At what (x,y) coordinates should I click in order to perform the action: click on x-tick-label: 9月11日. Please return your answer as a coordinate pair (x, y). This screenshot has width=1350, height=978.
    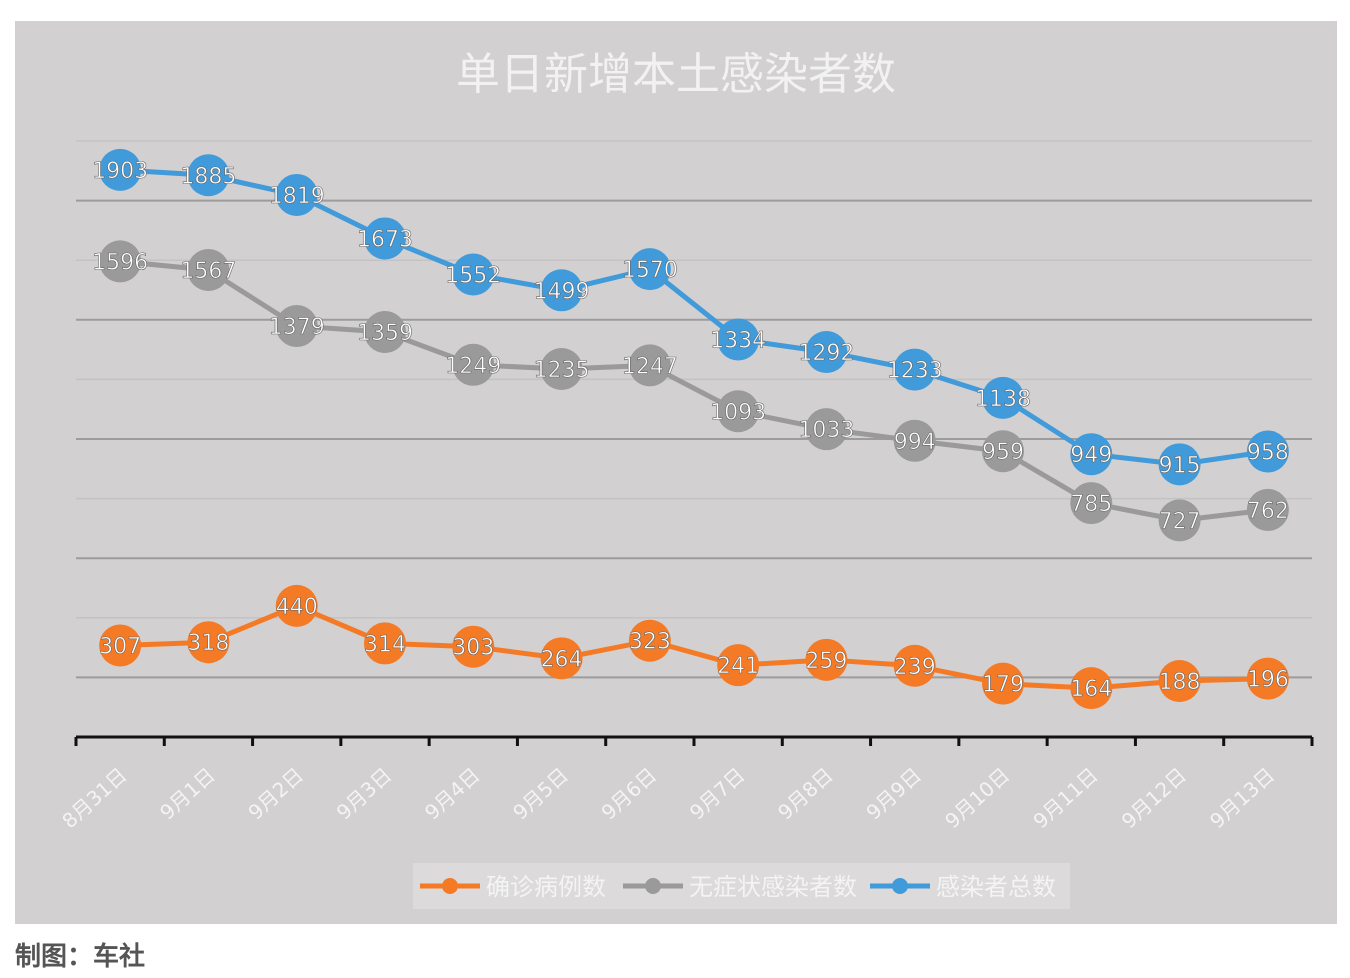
    Looking at the image, I should click on (1065, 798).